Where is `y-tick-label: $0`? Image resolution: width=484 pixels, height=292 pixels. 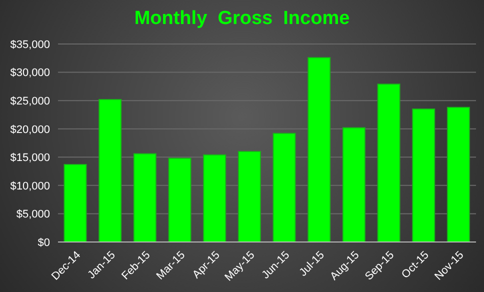 y-tick-label: $0 is located at coordinates (44, 242).